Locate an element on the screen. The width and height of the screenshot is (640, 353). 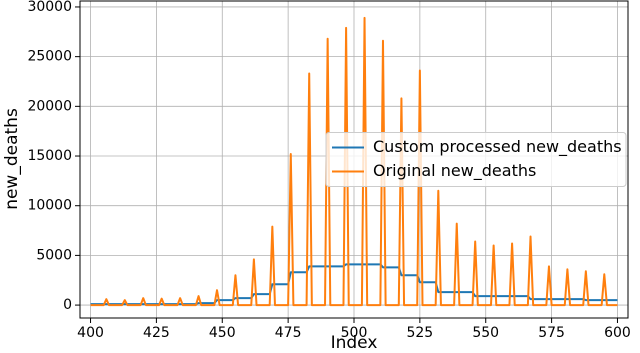
x-tick-label: 500 is located at coordinates (354, 333).